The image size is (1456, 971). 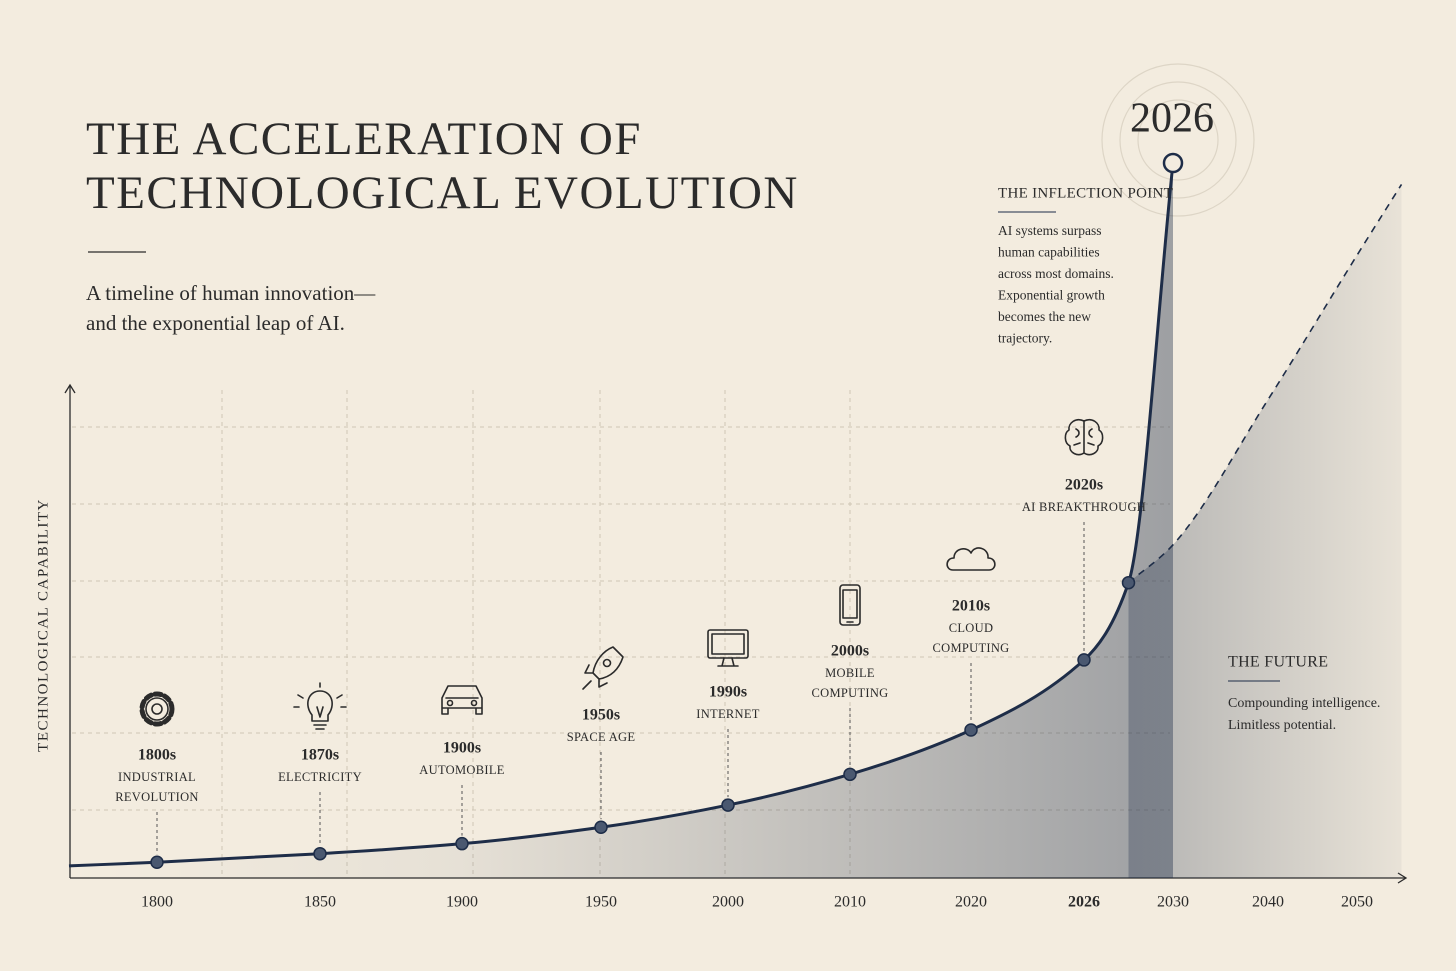 What do you see at coordinates (1265, 384) in the screenshot?
I see `projection-line` at bounding box center [1265, 384].